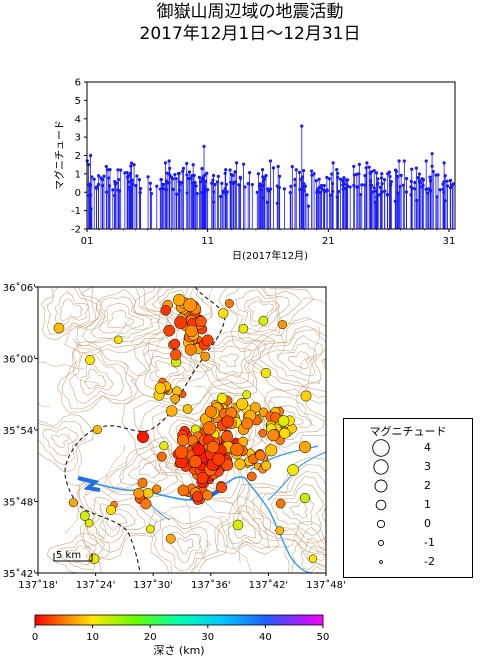  I want to click on colorbar-label: 深さ (km), so click(178, 650).